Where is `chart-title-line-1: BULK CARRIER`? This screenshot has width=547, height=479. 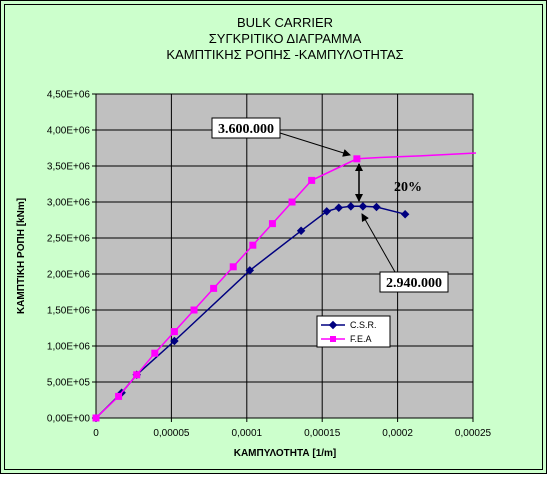
chart-title-line-1: BULK CARRIER is located at coordinates (285, 22).